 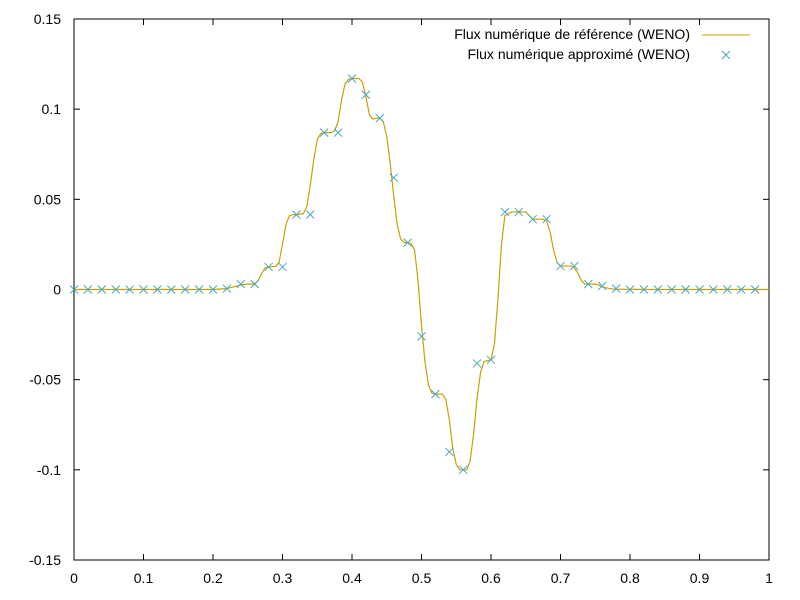 What do you see at coordinates (144, 578) in the screenshot?
I see `x-tick-label: 0.1` at bounding box center [144, 578].